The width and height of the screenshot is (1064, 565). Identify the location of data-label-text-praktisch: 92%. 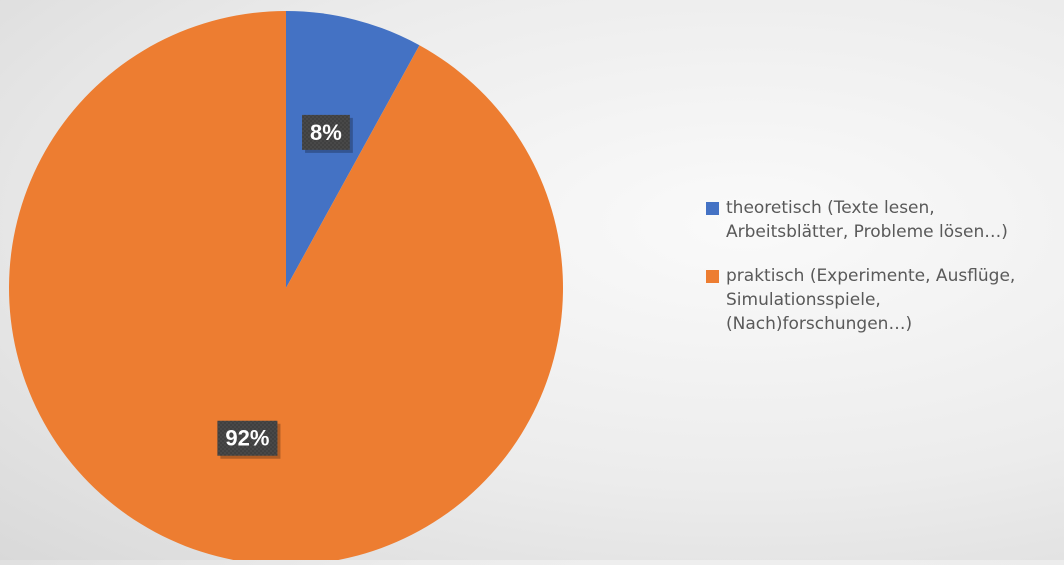
(247, 438).